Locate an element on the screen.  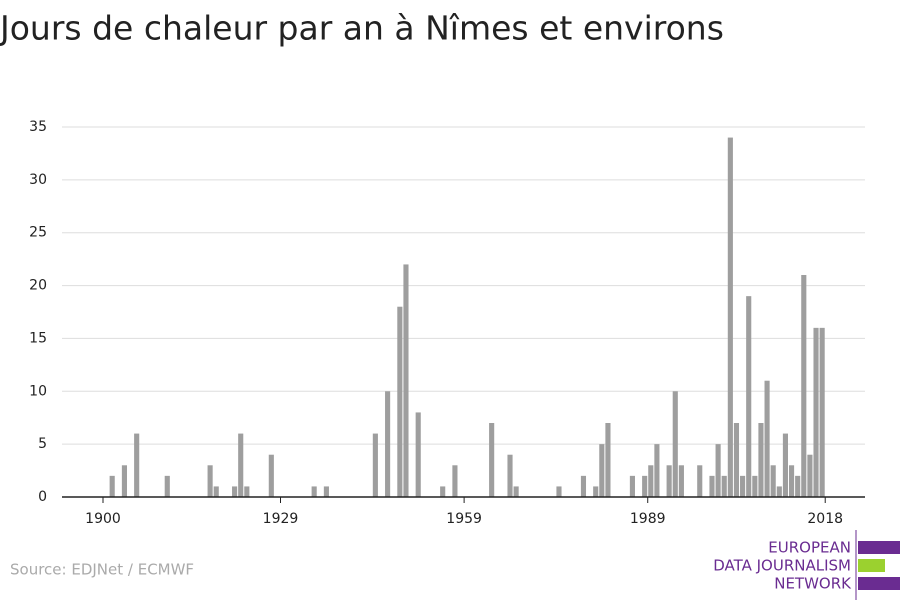
y-tick-label: 20 is located at coordinates (38, 286).